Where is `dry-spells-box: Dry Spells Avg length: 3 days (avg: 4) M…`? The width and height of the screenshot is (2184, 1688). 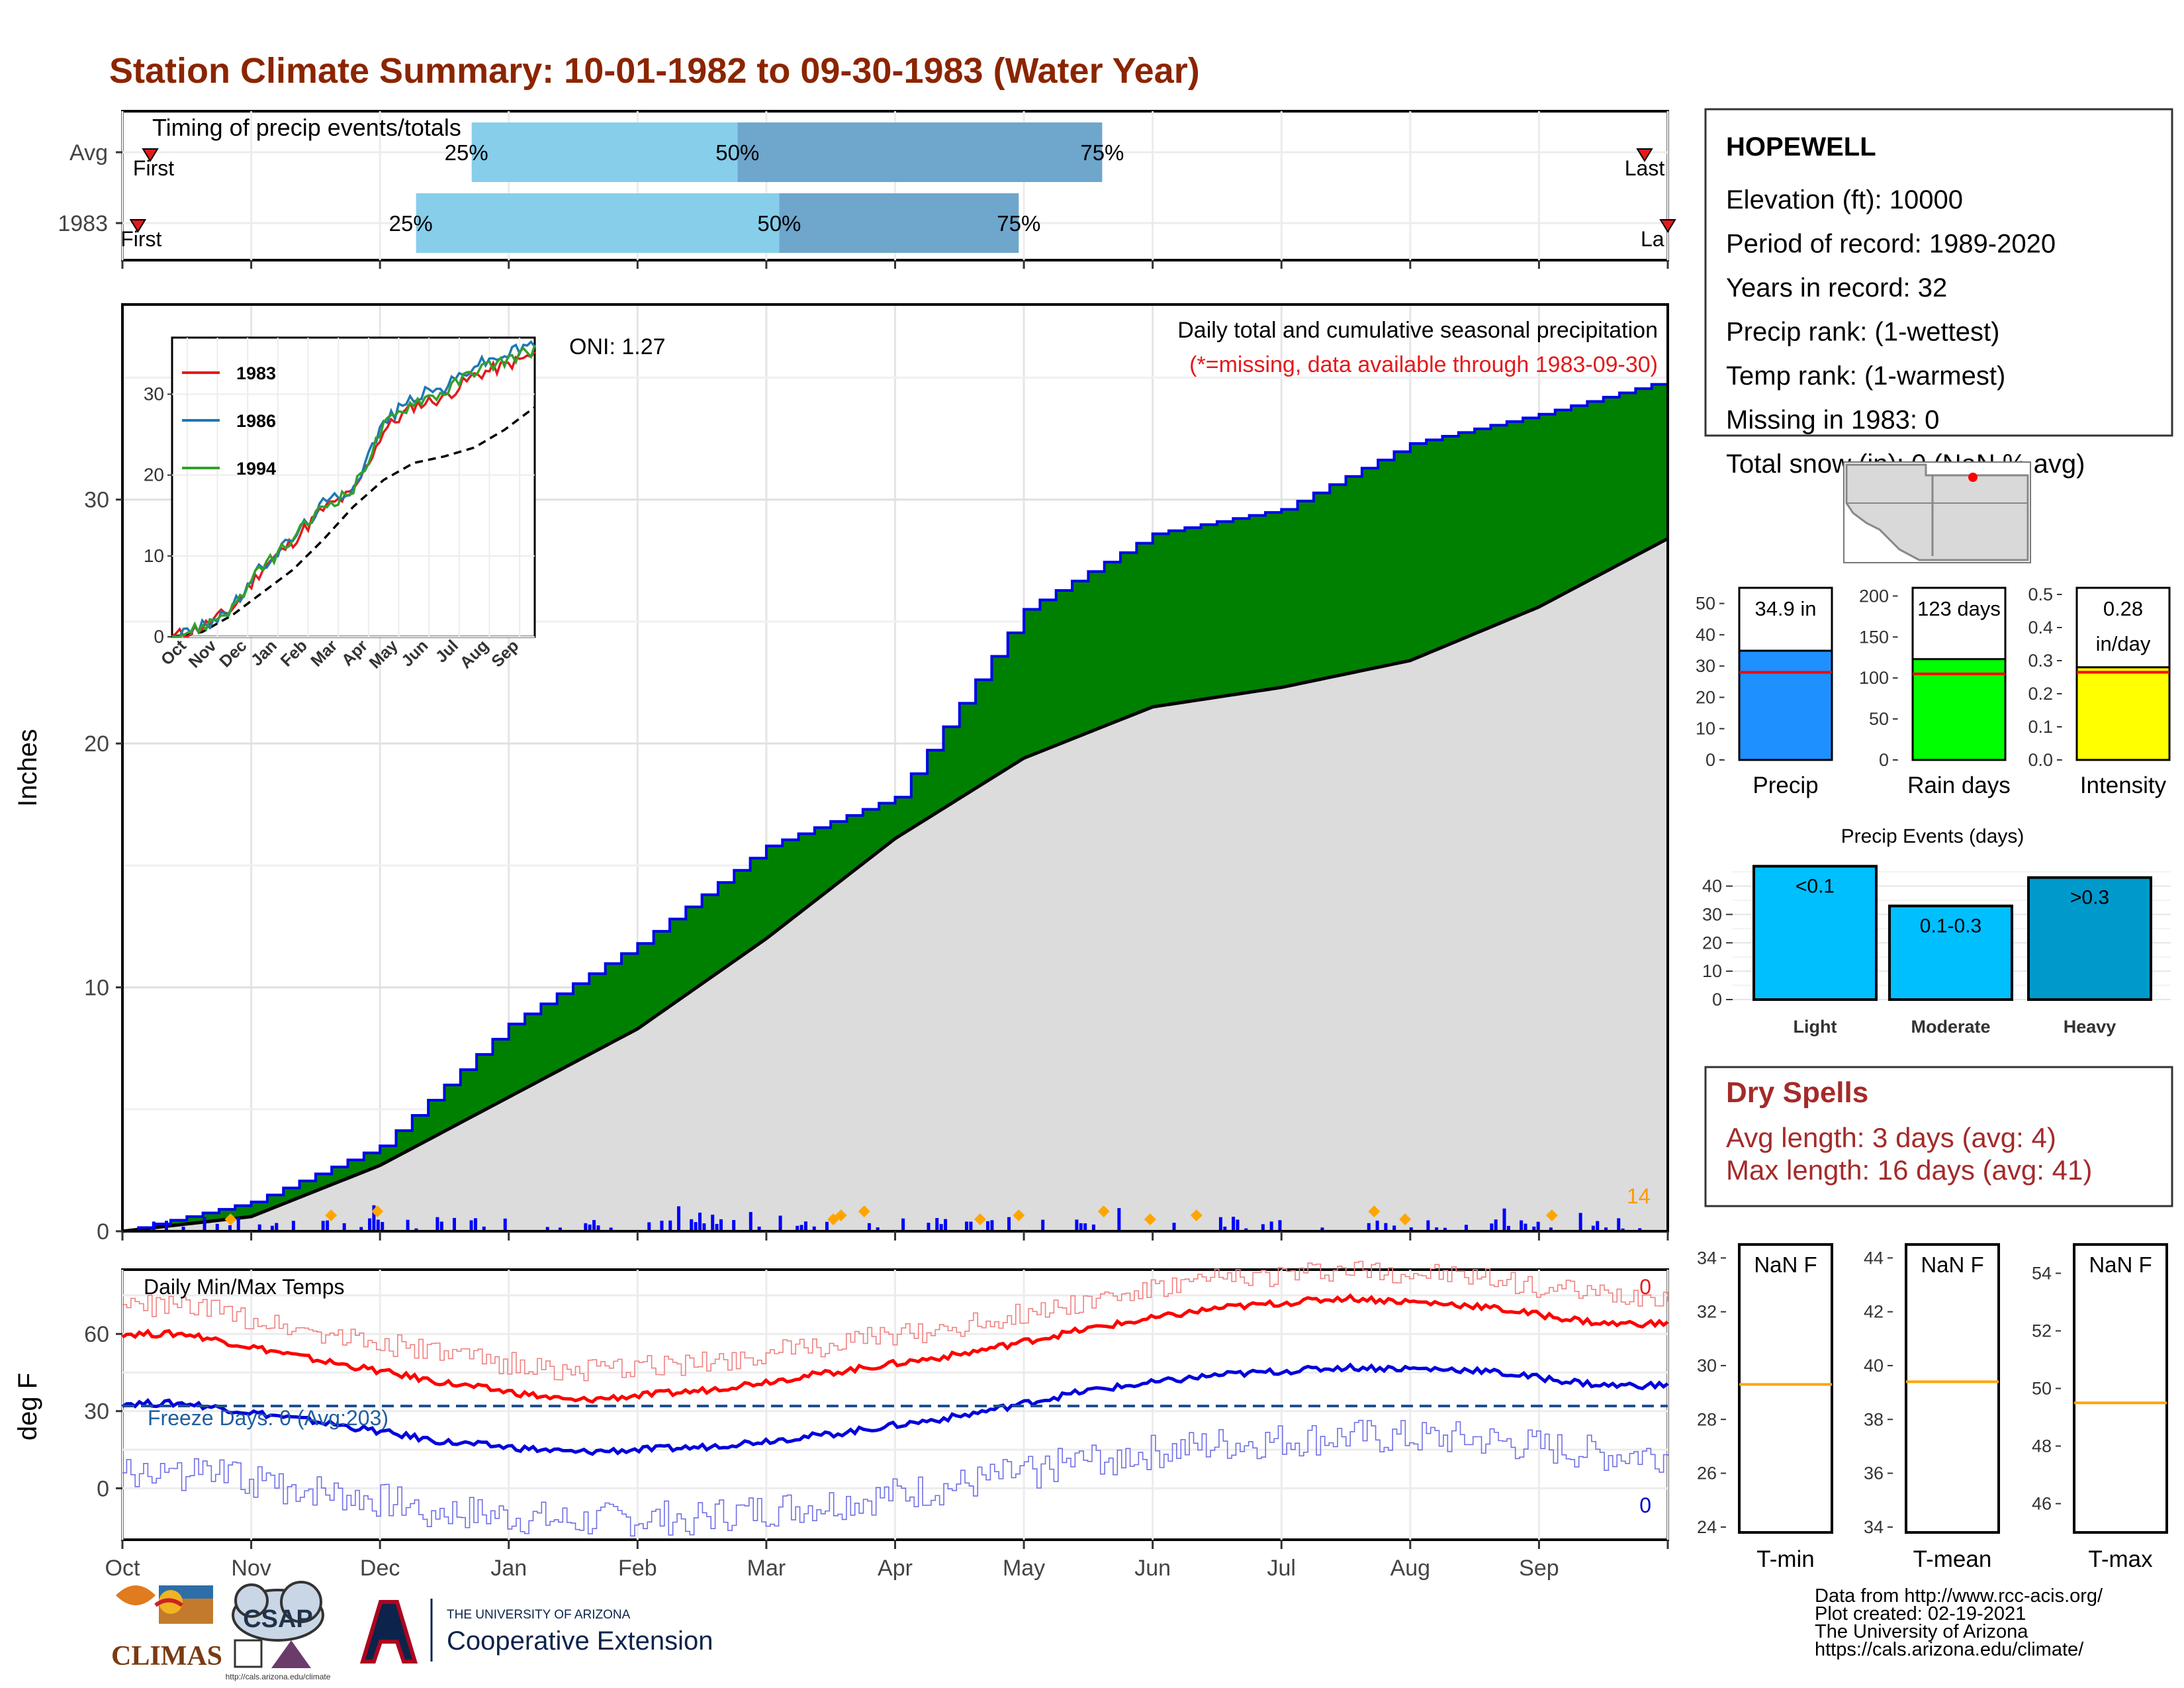 dry-spells-box: Dry Spells Avg length: 3 days (avg: 4) M… is located at coordinates (1939, 1136).